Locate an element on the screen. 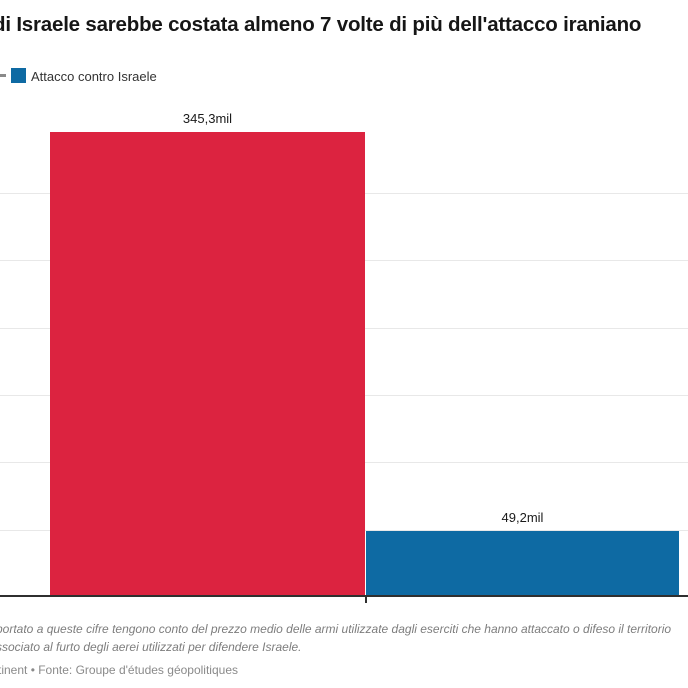  clipped-legend-fragment is located at coordinates (3, 75).